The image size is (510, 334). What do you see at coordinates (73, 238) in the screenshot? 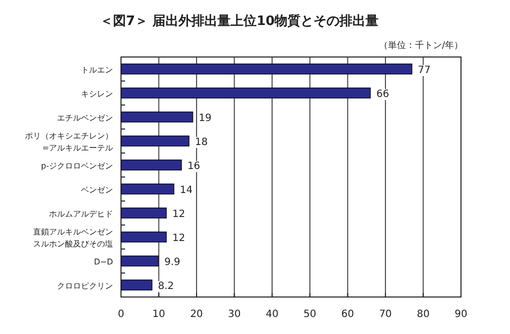
I see `y-tick-label: 直鎖アルキルベンゼンスルホン酸及びその塩` at bounding box center [73, 238].